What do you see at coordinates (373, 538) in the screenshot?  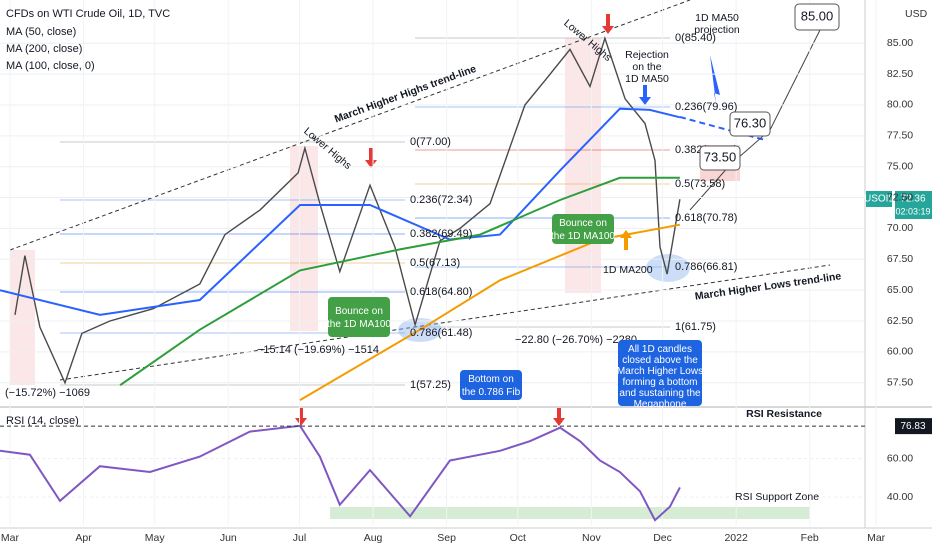 I see `x-tick-label: Aug` at bounding box center [373, 538].